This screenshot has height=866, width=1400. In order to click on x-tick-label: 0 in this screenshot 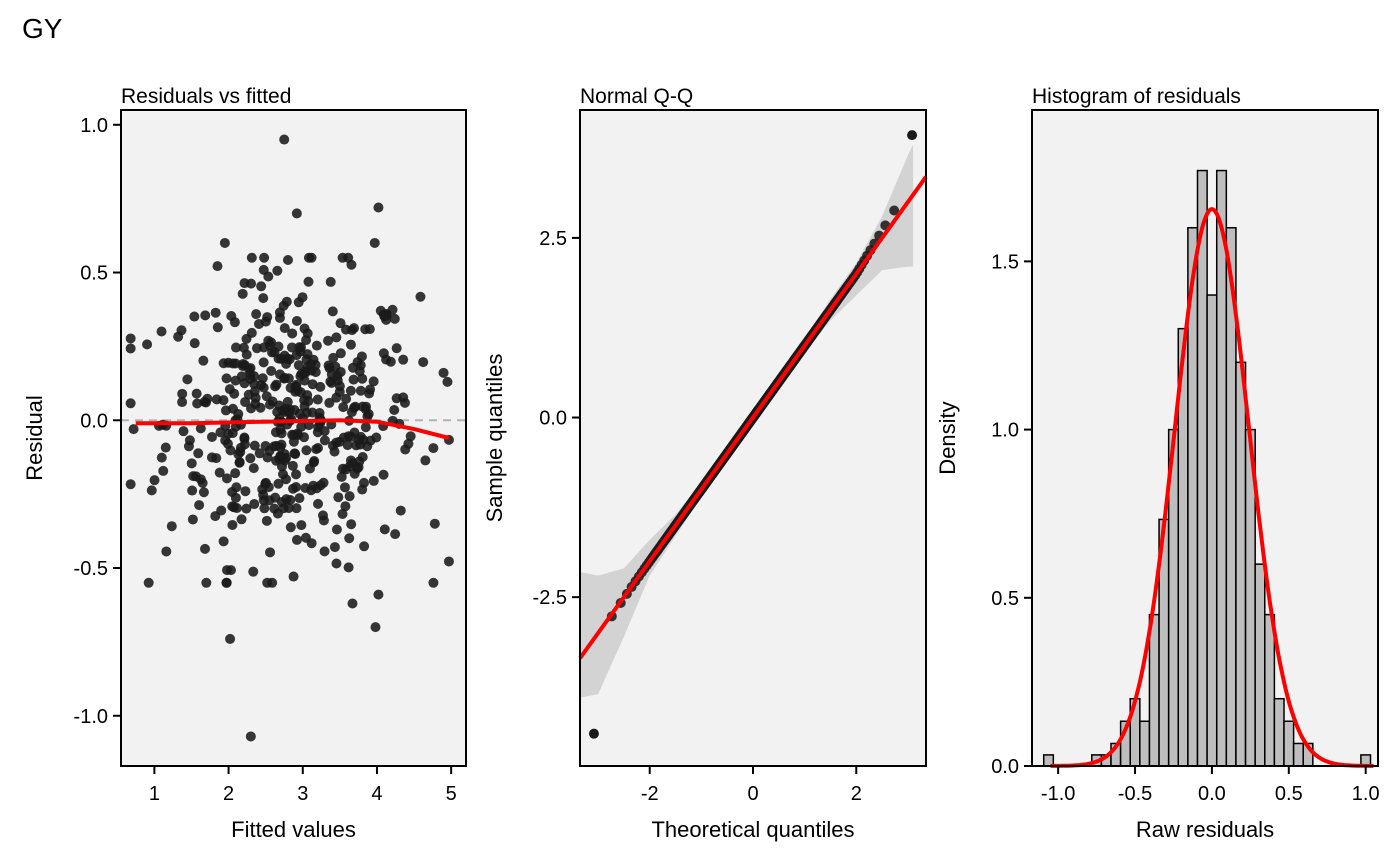, I will do `click(752, 794)`.